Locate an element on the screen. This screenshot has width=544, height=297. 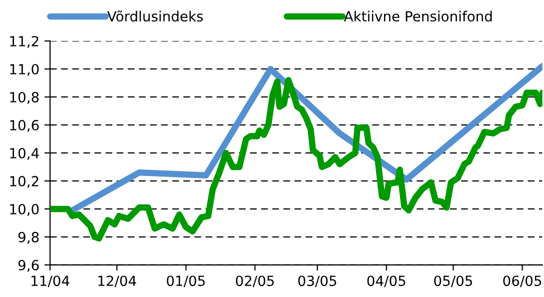
x-tick-label: 03/05 is located at coordinates (317, 282).